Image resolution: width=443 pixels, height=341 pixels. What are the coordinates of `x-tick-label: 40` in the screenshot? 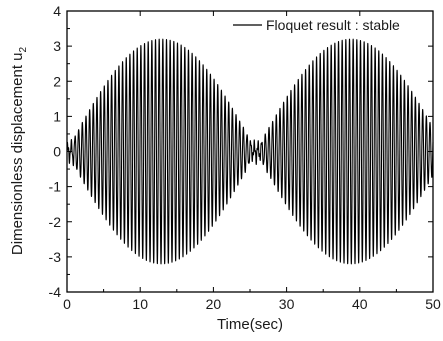 It's located at (360, 304).